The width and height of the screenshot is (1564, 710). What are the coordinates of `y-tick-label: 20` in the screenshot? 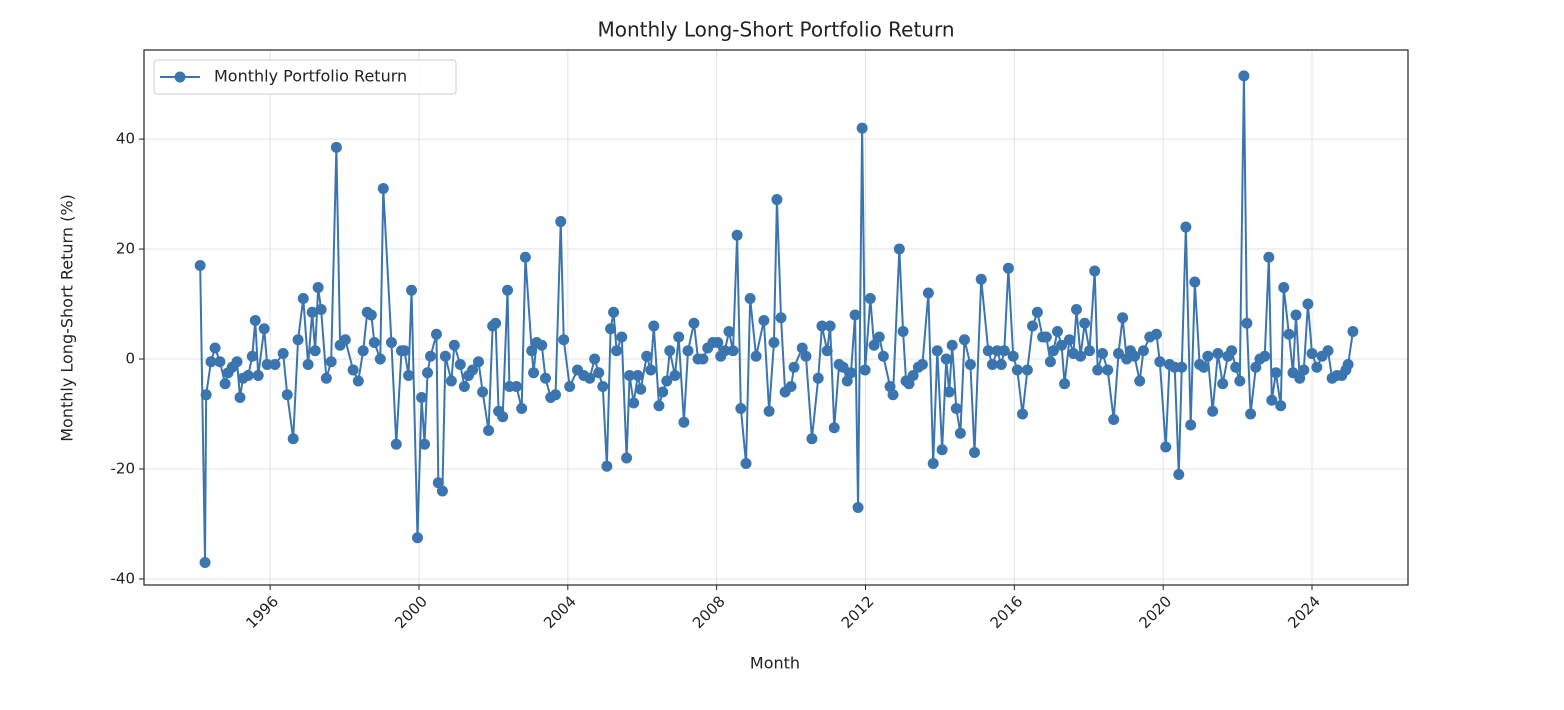 It's located at (125, 249).